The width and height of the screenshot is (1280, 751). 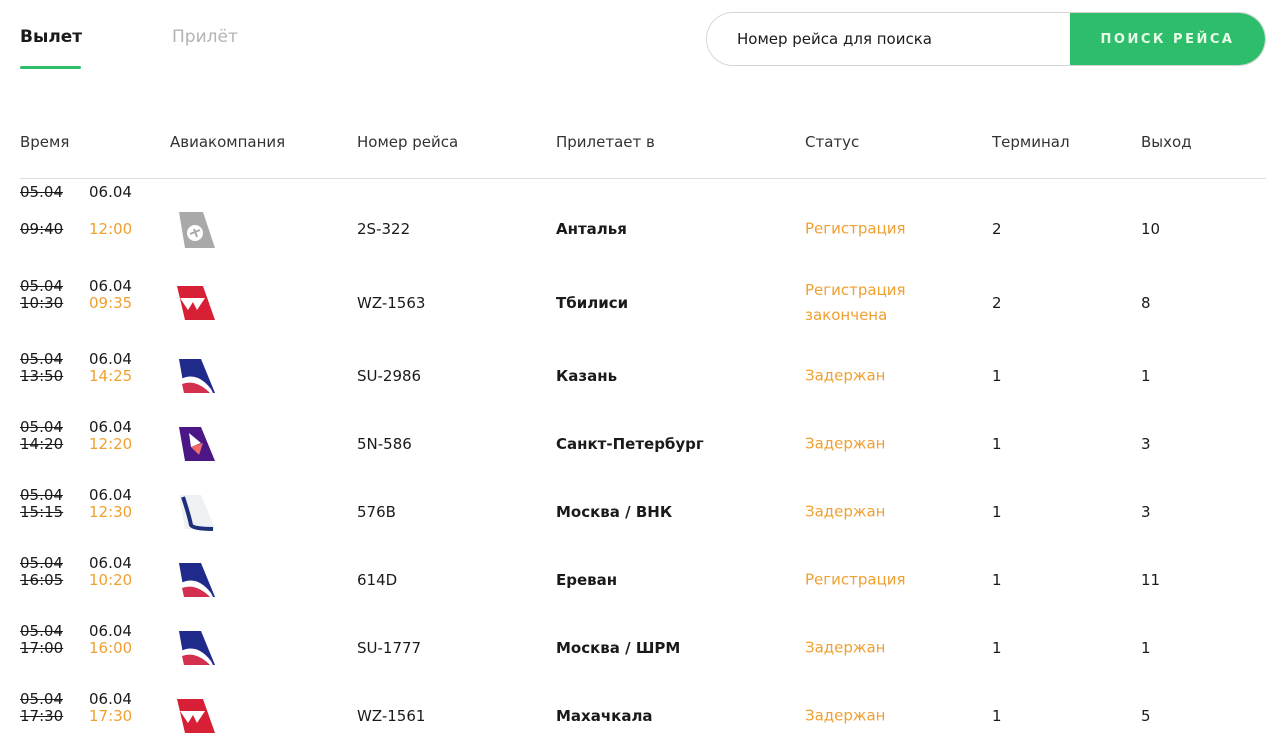 I want to click on new-time: 16:00, so click(x=111, y=648).